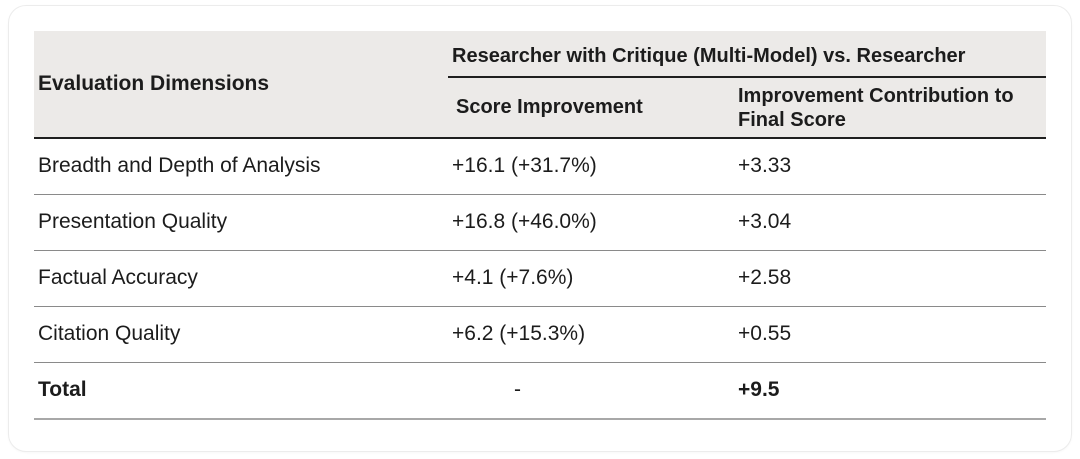  I want to click on dimension-cell: Breadth and Depth of Analysis, so click(241, 166).